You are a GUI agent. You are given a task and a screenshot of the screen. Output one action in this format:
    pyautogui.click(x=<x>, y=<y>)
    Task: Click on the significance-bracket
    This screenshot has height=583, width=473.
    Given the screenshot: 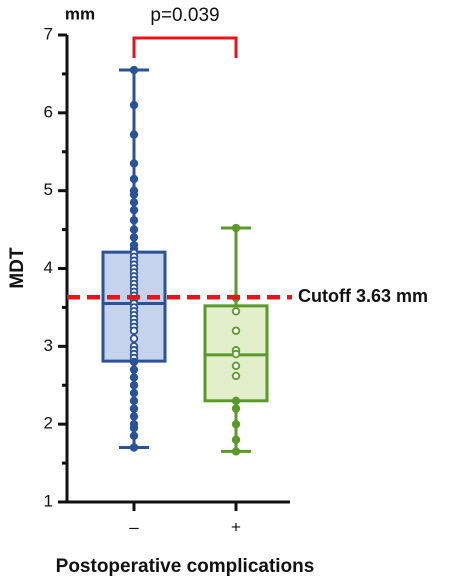 What is the action you would take?
    pyautogui.click(x=185, y=47)
    